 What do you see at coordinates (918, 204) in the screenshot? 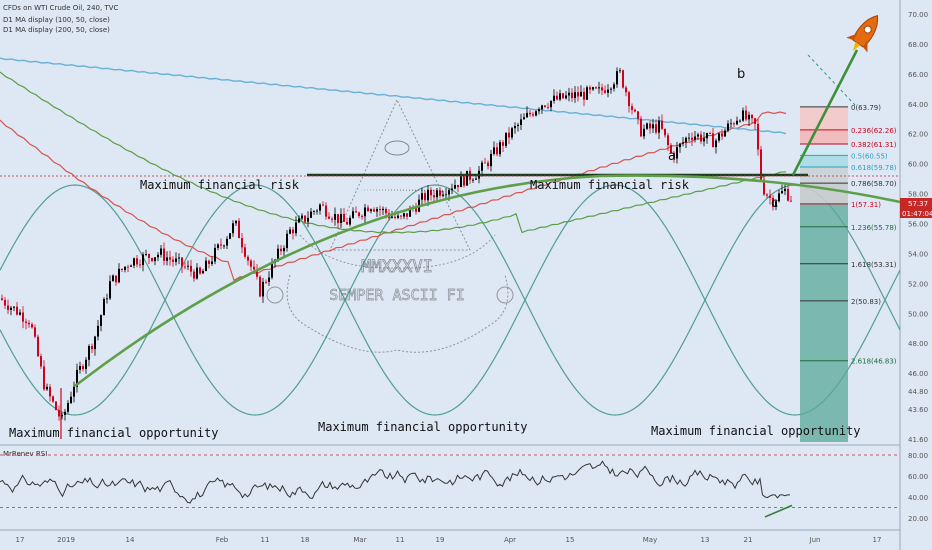
I see `last-price-value: 57.37` at bounding box center [918, 204].